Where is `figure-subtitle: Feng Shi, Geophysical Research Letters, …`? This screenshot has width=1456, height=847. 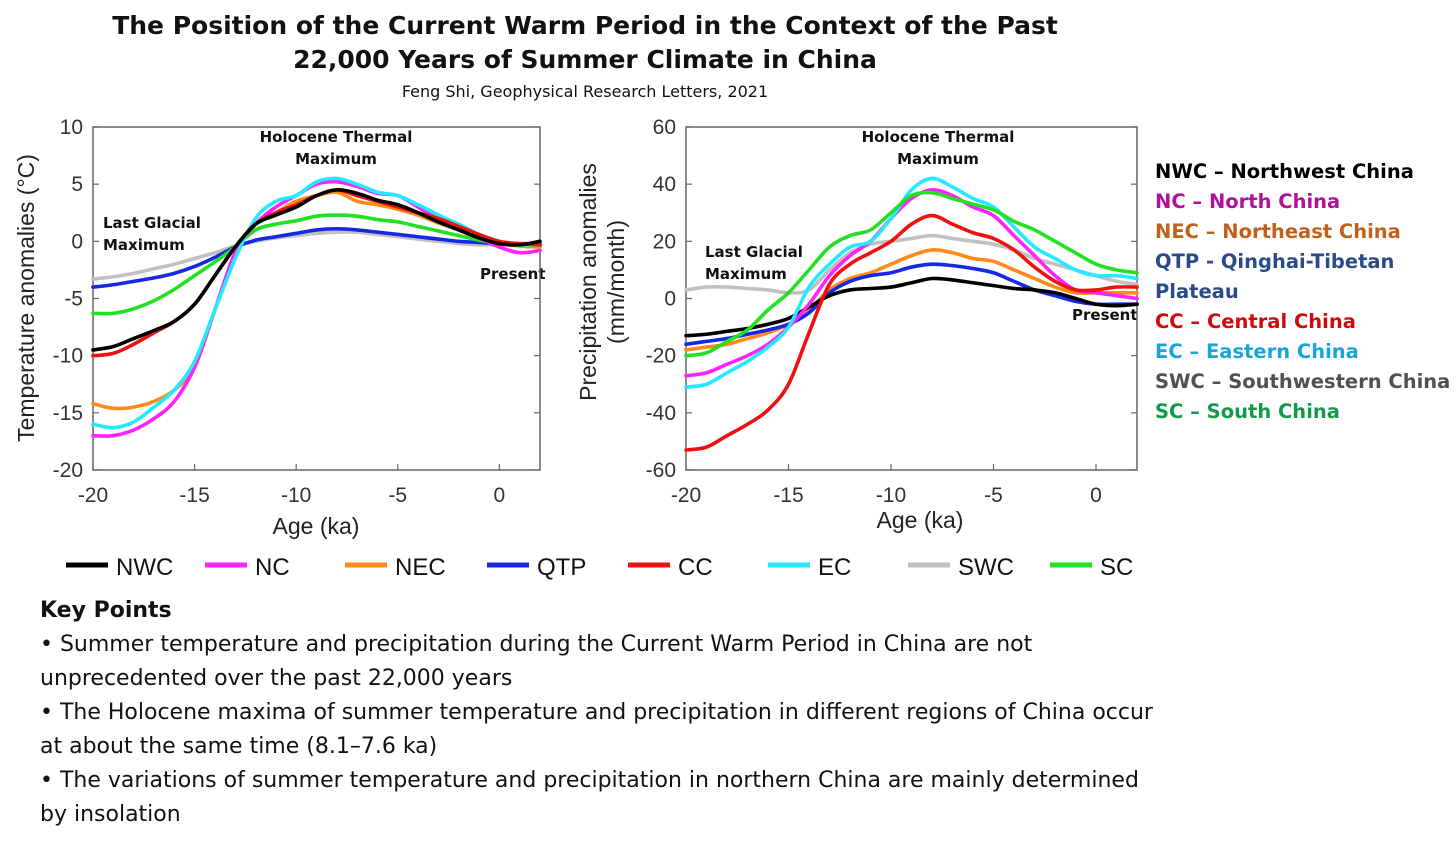 figure-subtitle: Feng Shi, Geophysical Research Letters, … is located at coordinates (585, 91).